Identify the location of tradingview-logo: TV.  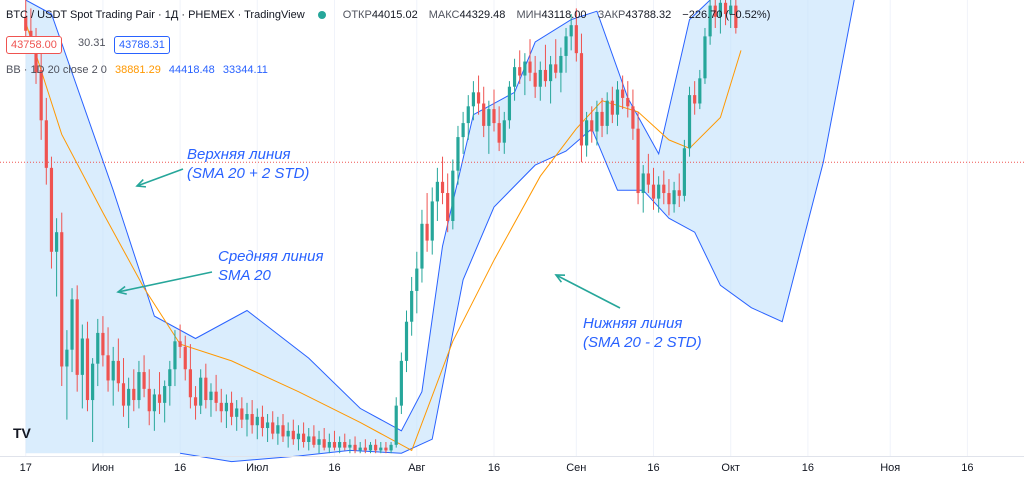
(22, 433).